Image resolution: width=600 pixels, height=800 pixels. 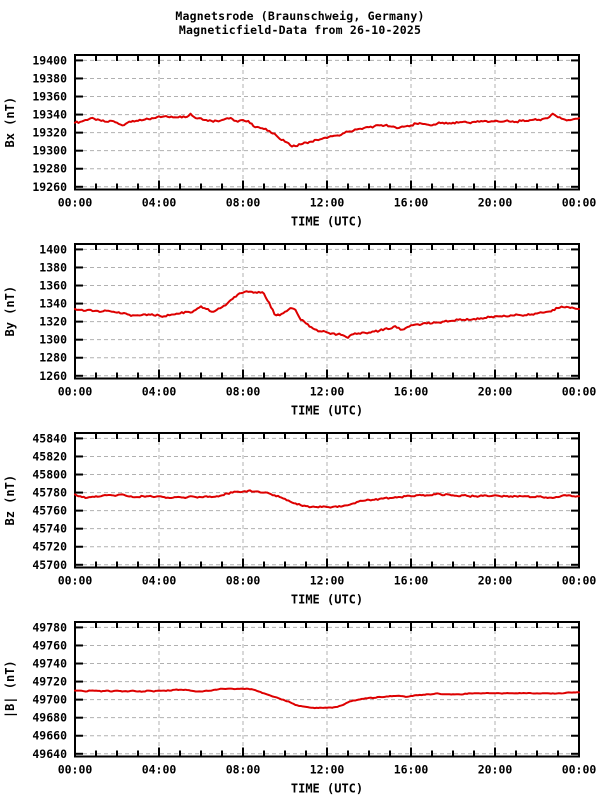 I want to click on series-line-bz, so click(x=327, y=499).